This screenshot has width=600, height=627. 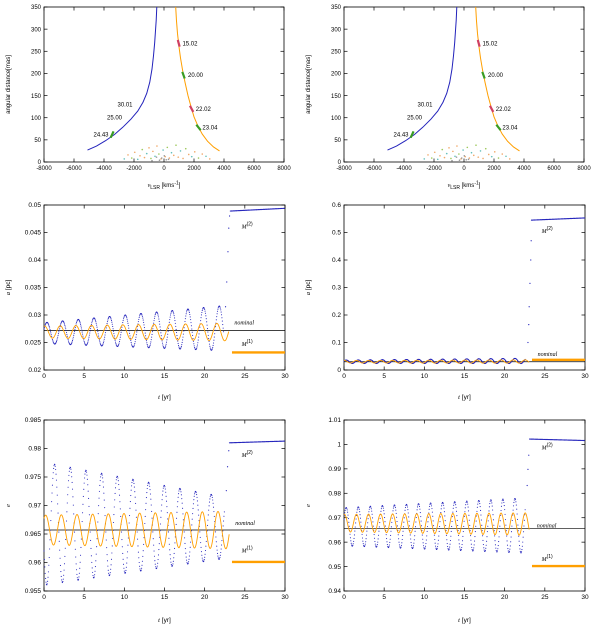 I want to click on svg-text: 25.00, so click(x=415, y=119).